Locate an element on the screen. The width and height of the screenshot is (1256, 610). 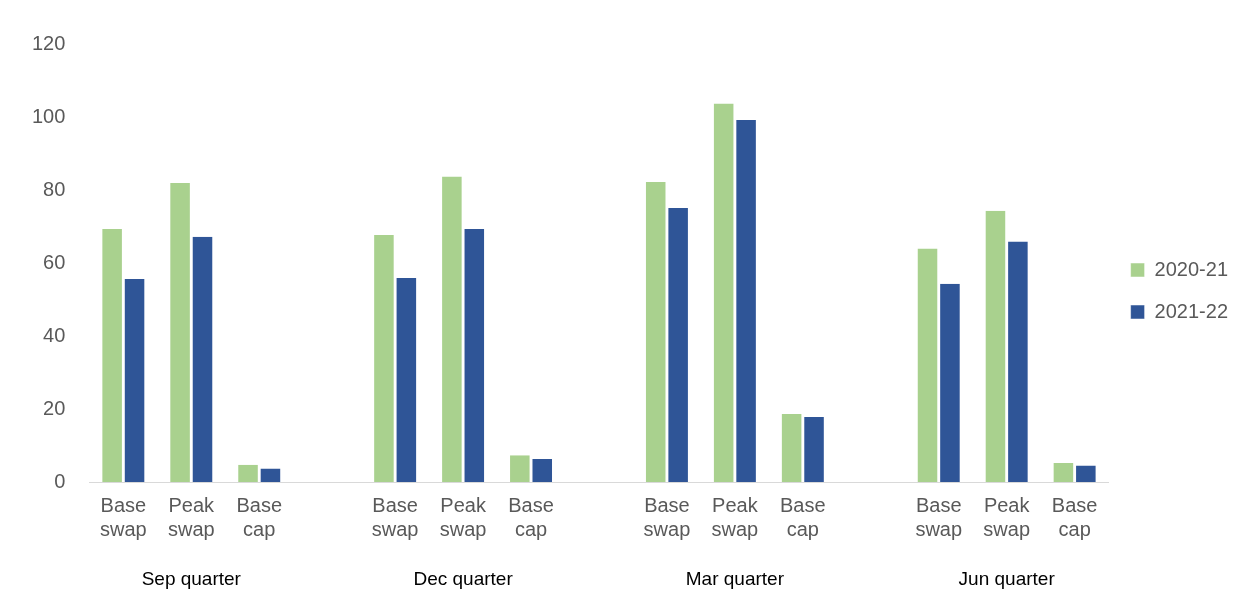
y-tick-label: 100 is located at coordinates (48, 115).